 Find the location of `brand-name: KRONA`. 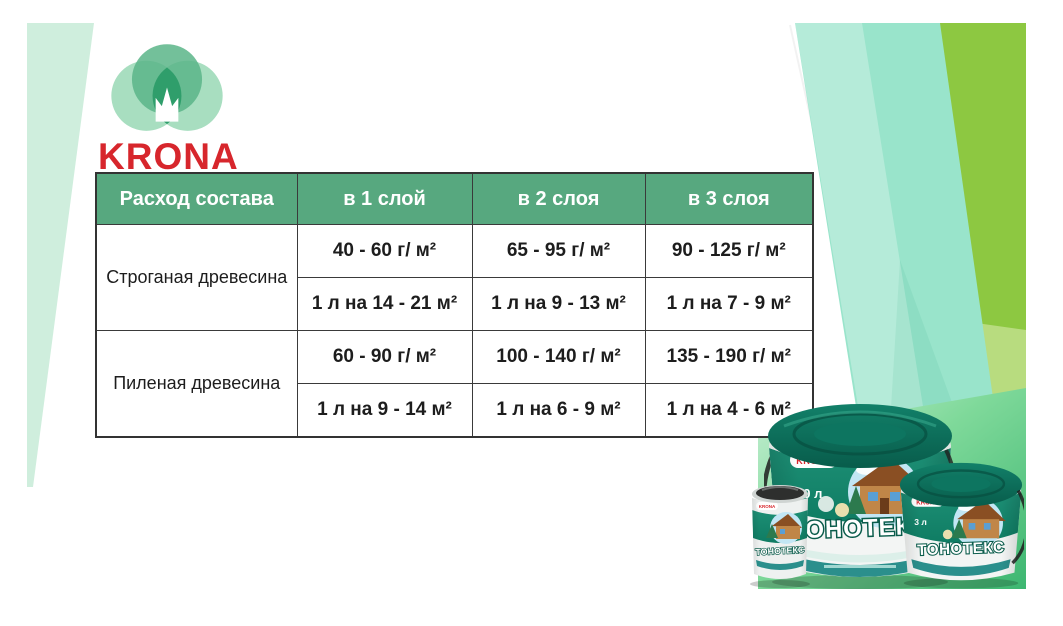

brand-name: KRONA is located at coordinates (168, 156).